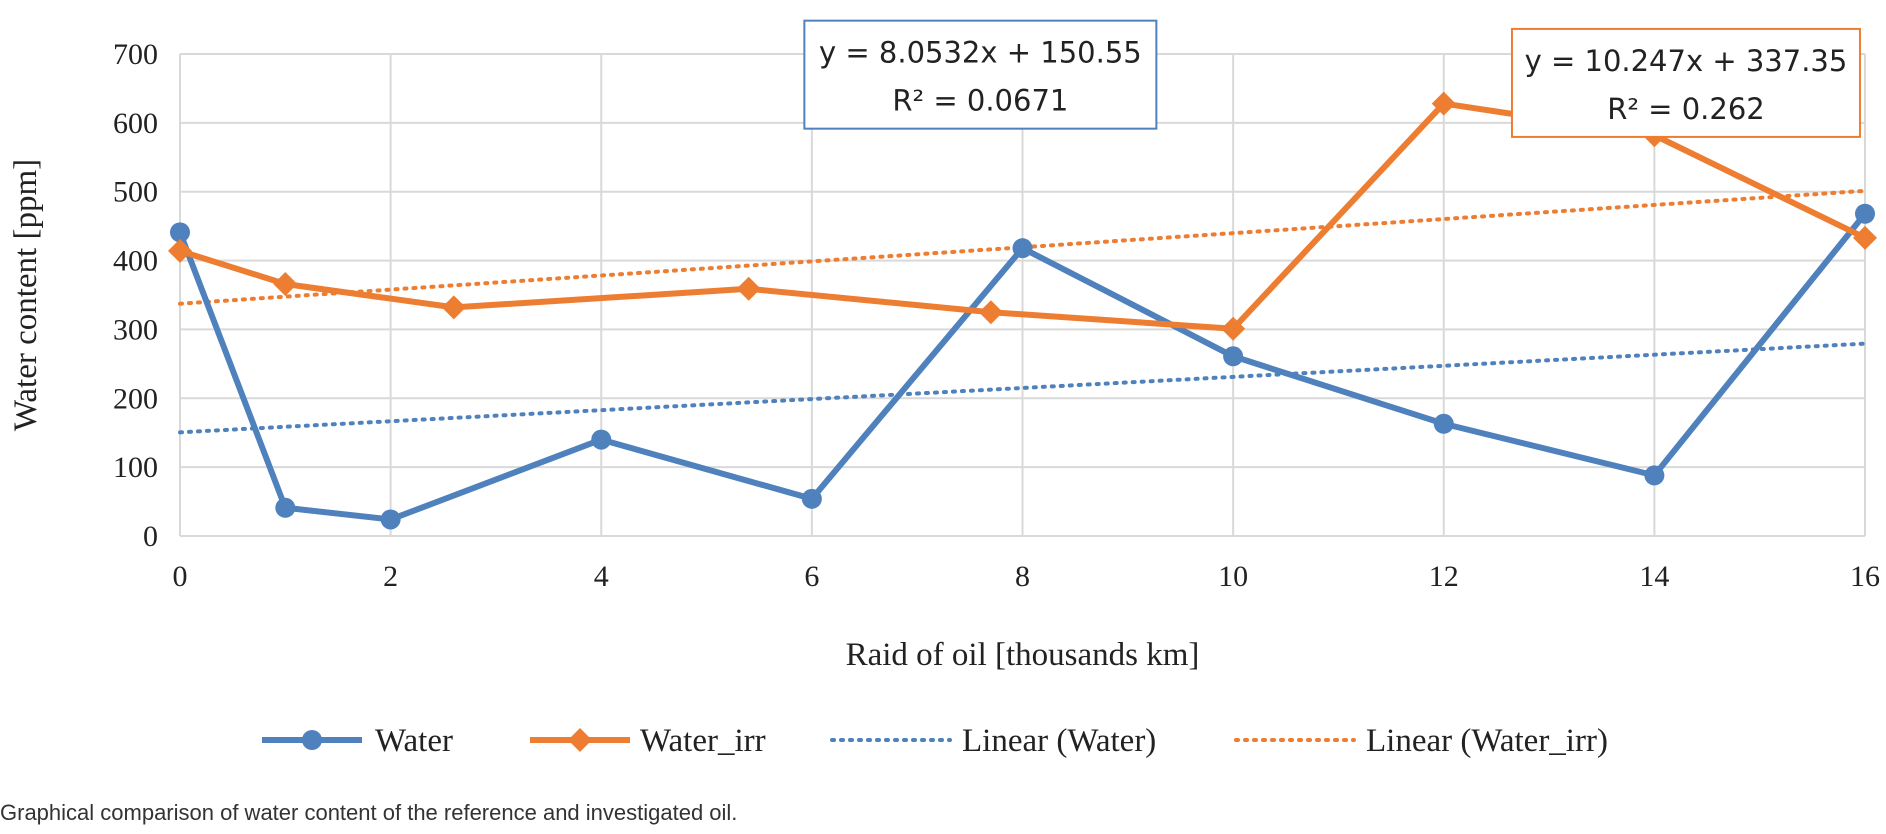 This screenshot has height=834, width=1886. What do you see at coordinates (390, 576) in the screenshot?
I see `x-tick-label: 2` at bounding box center [390, 576].